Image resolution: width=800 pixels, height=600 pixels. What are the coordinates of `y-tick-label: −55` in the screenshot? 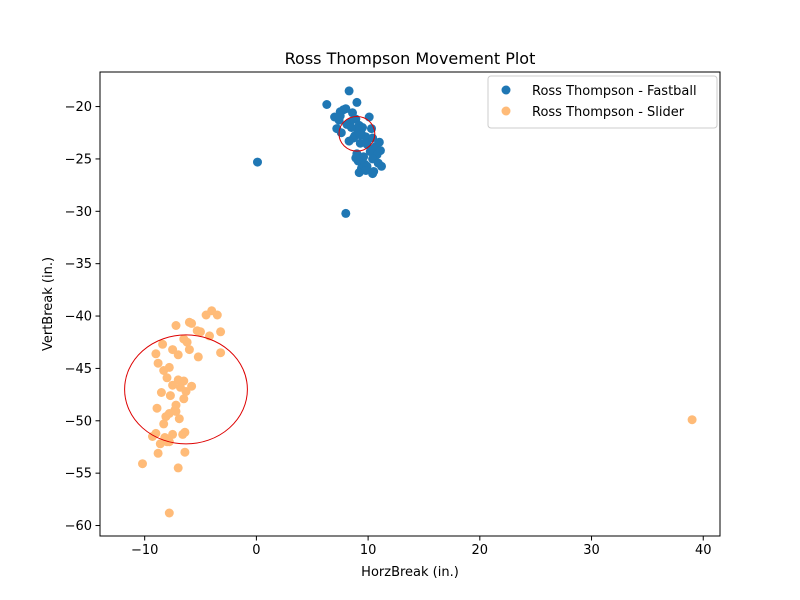 It's located at (78, 474).